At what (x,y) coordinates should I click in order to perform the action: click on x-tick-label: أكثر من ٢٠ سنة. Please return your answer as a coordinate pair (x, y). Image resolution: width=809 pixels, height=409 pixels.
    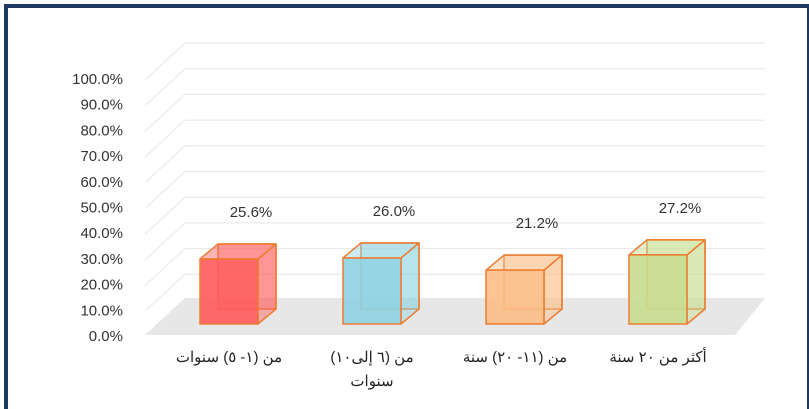
    Looking at the image, I should click on (658, 357).